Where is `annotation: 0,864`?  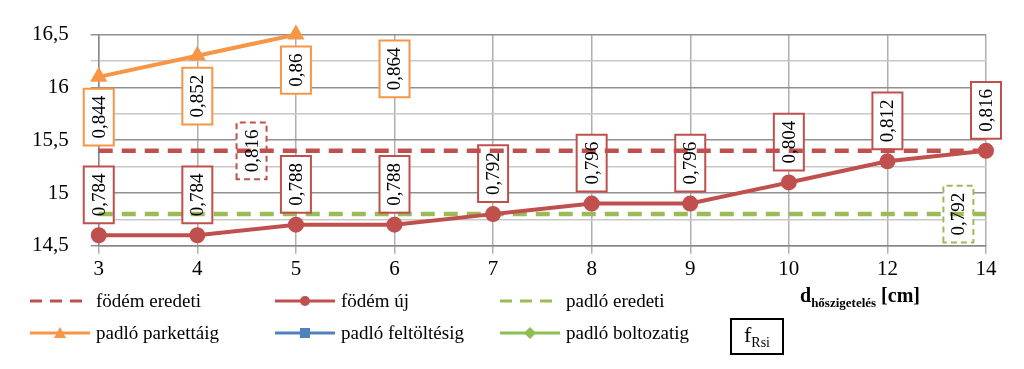 annotation: 0,864 is located at coordinates (394, 69).